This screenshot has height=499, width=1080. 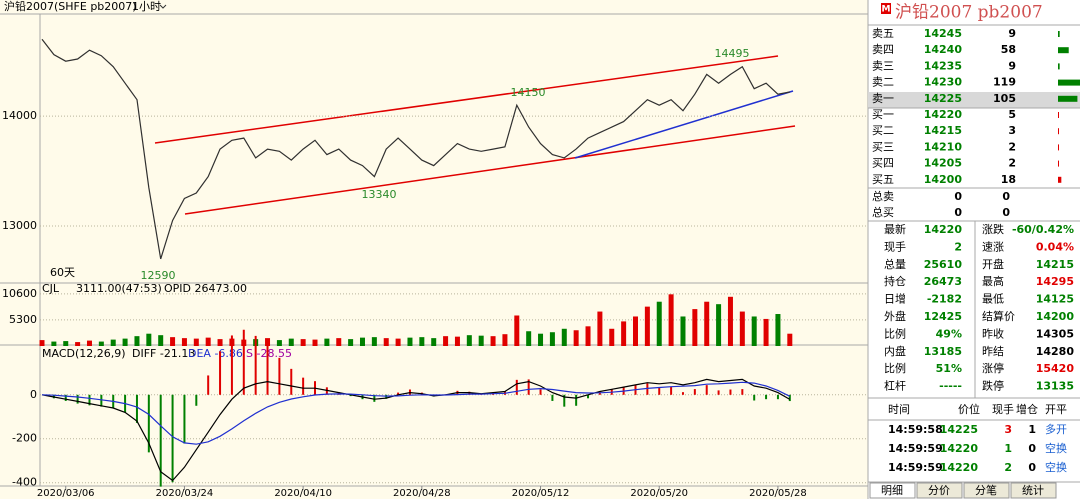 I want to click on stat-value: 13185, so click(x=943, y=351).